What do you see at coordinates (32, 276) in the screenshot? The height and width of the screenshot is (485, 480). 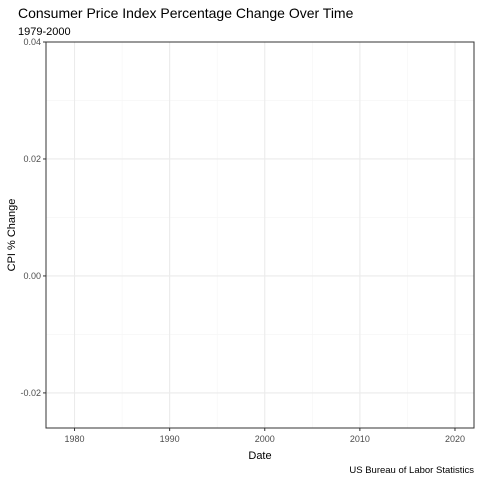 I see `y-tick-label: 0.00` at bounding box center [32, 276].